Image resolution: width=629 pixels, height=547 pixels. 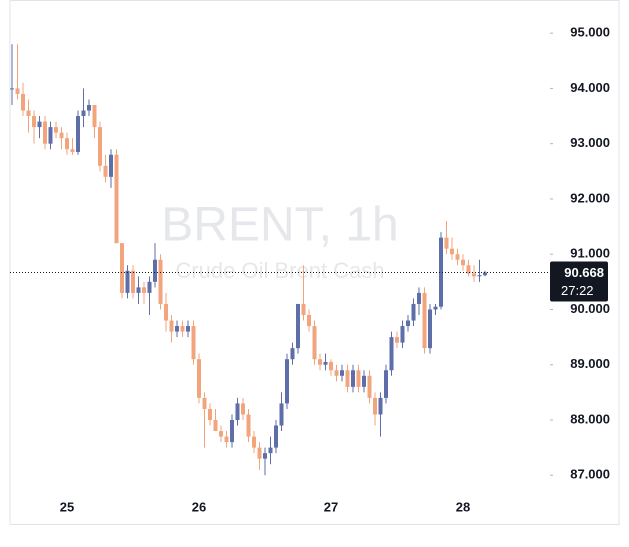 What do you see at coordinates (279, 225) in the screenshot?
I see `watermark-title: BRENT, 1h` at bounding box center [279, 225].